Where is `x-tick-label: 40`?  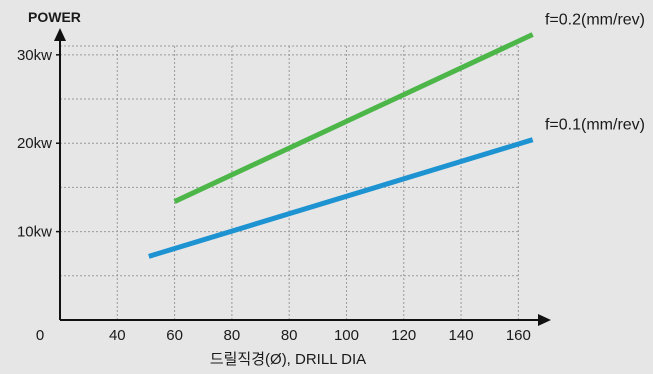
x-tick-label: 40 is located at coordinates (117, 335).